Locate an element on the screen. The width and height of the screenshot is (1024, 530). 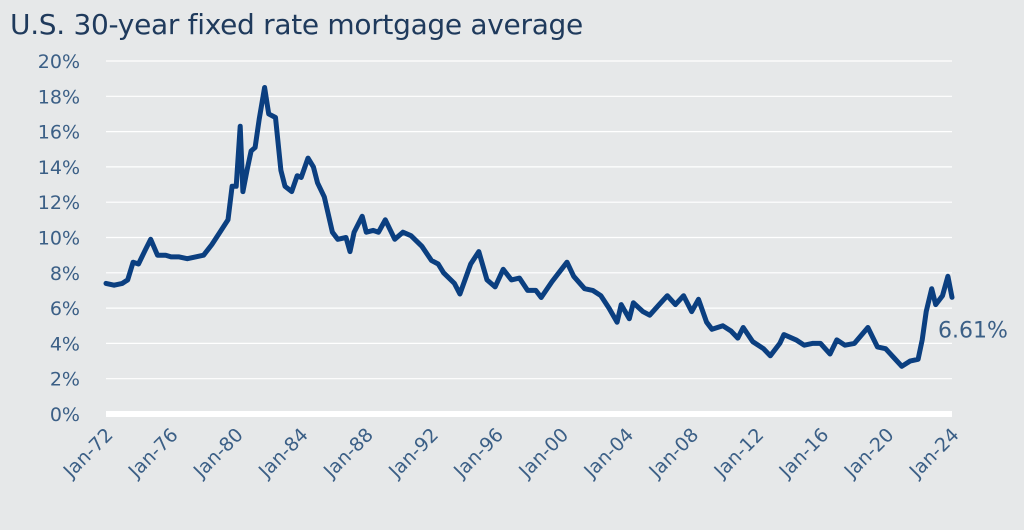
x-tick-label: Jan-84 is located at coordinates (283, 453).